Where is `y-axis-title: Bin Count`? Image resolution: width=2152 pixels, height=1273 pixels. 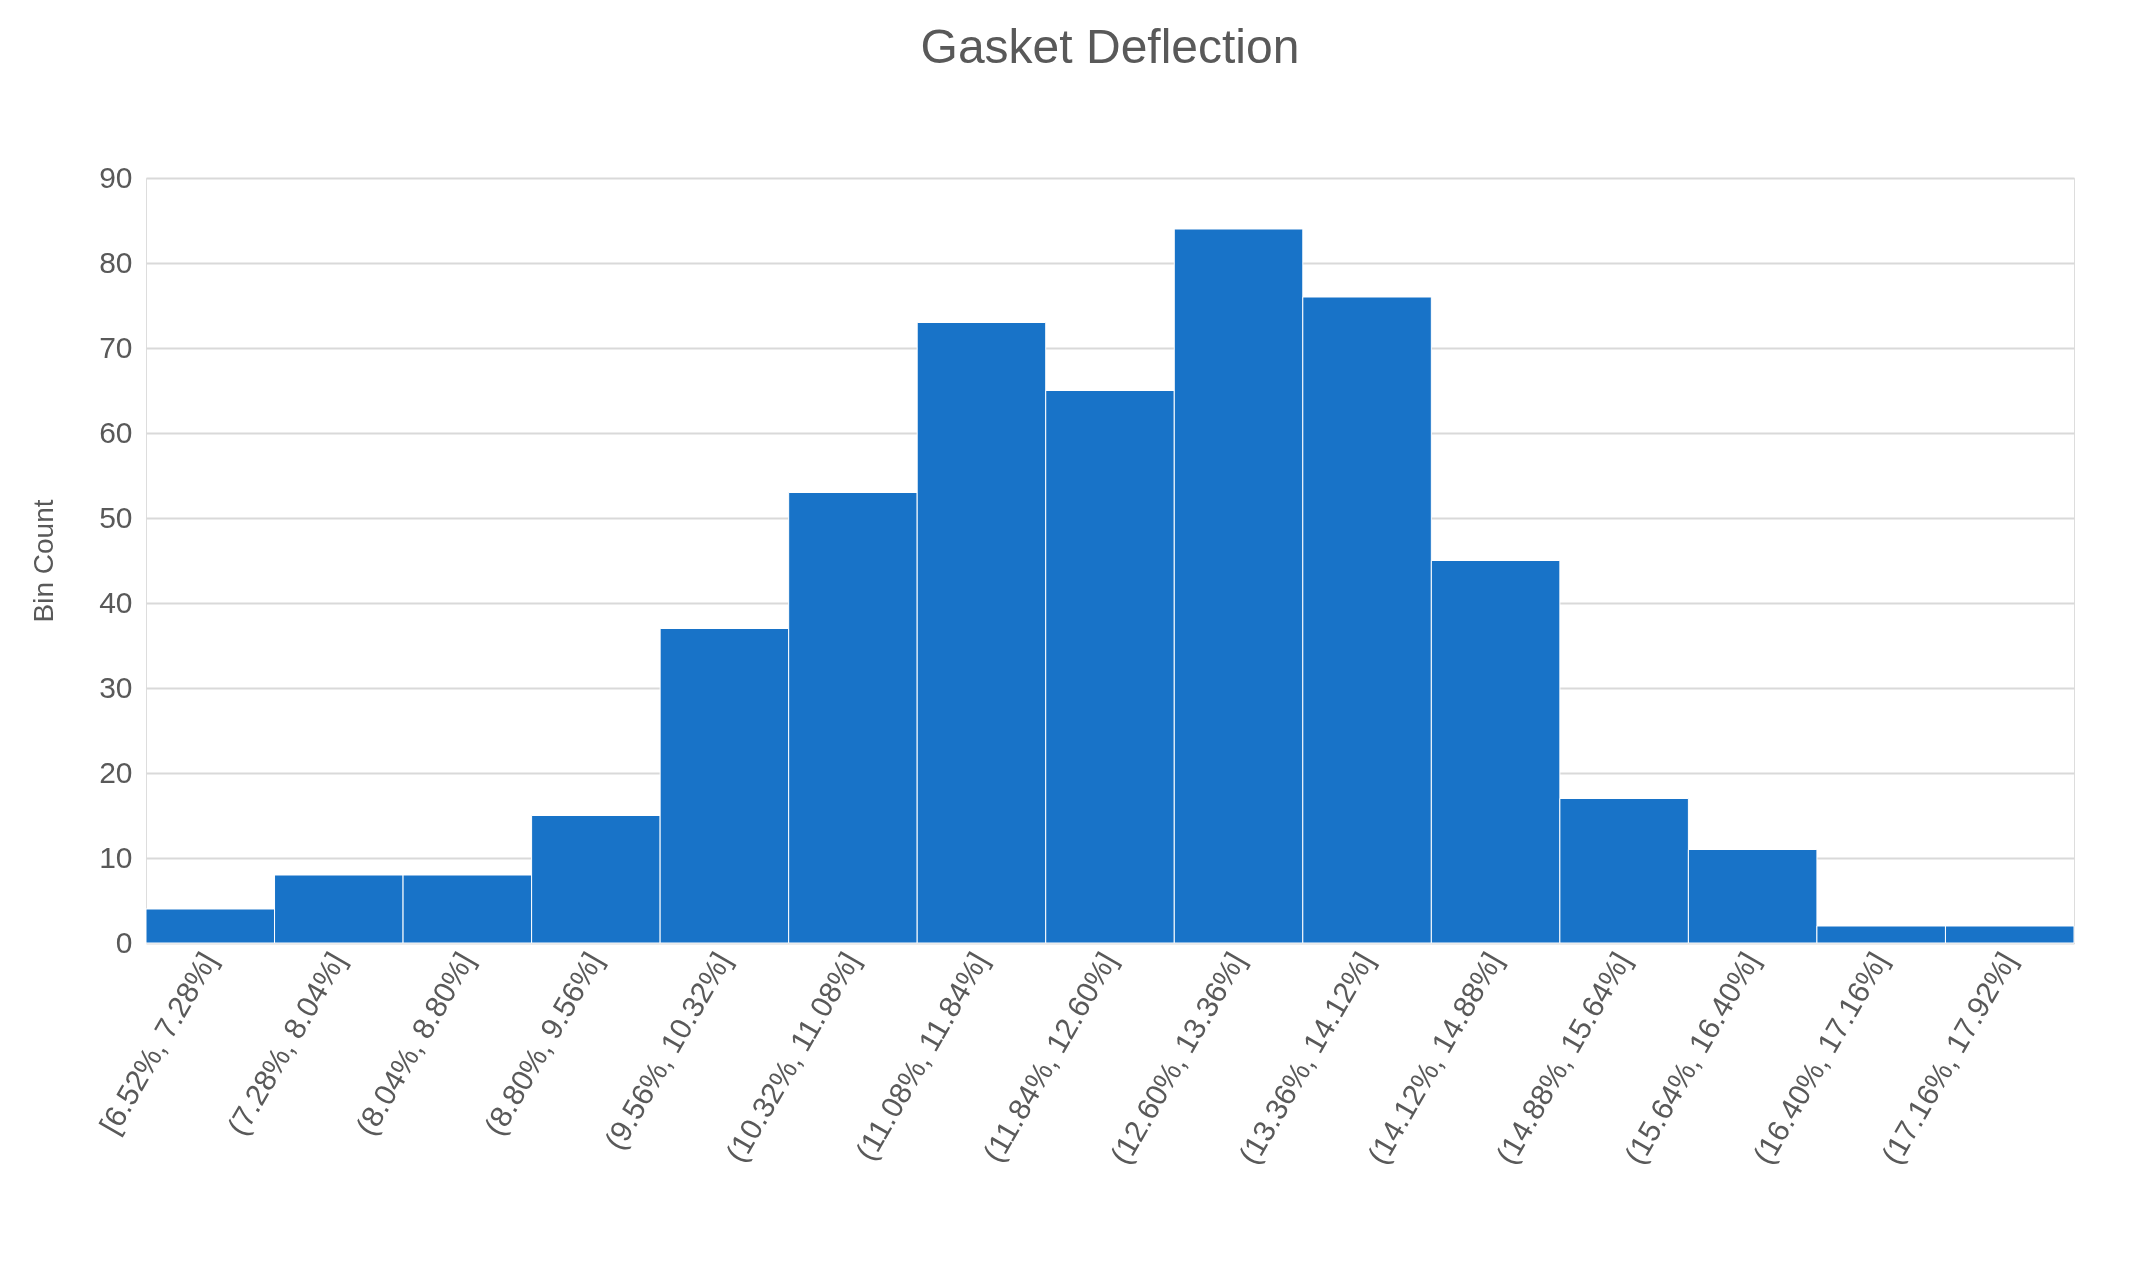 y-axis-title: Bin Count is located at coordinates (44, 561).